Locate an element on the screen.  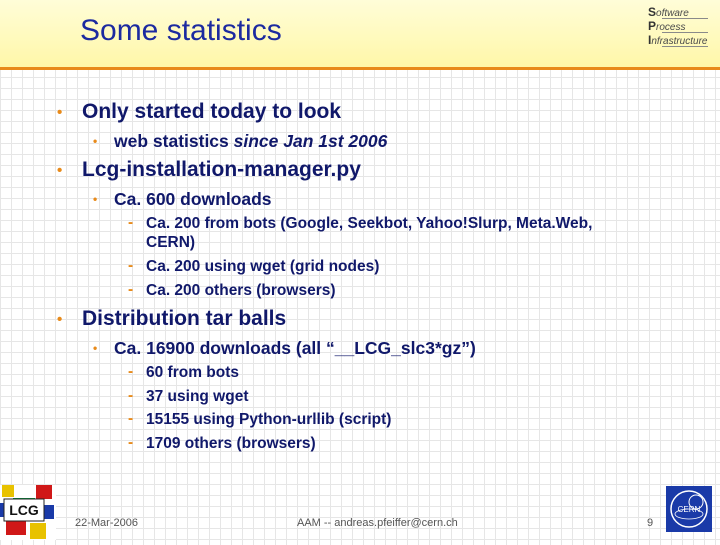
lcg-logo: LCG is located at coordinates (28, 512).